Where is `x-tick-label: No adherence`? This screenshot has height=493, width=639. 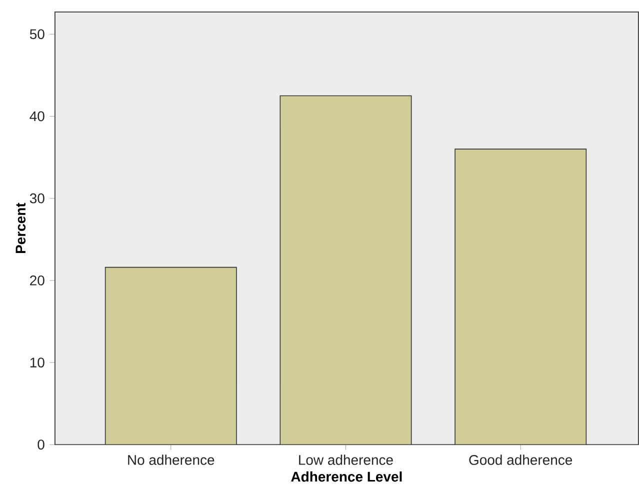
x-tick-label: No adherence is located at coordinates (171, 460).